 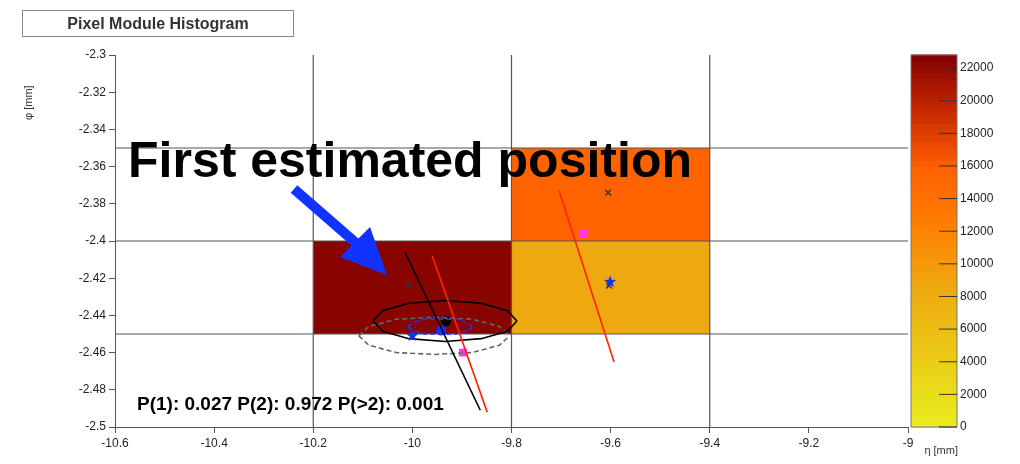 I want to click on x-tick-label: -10, so click(x=412, y=442).